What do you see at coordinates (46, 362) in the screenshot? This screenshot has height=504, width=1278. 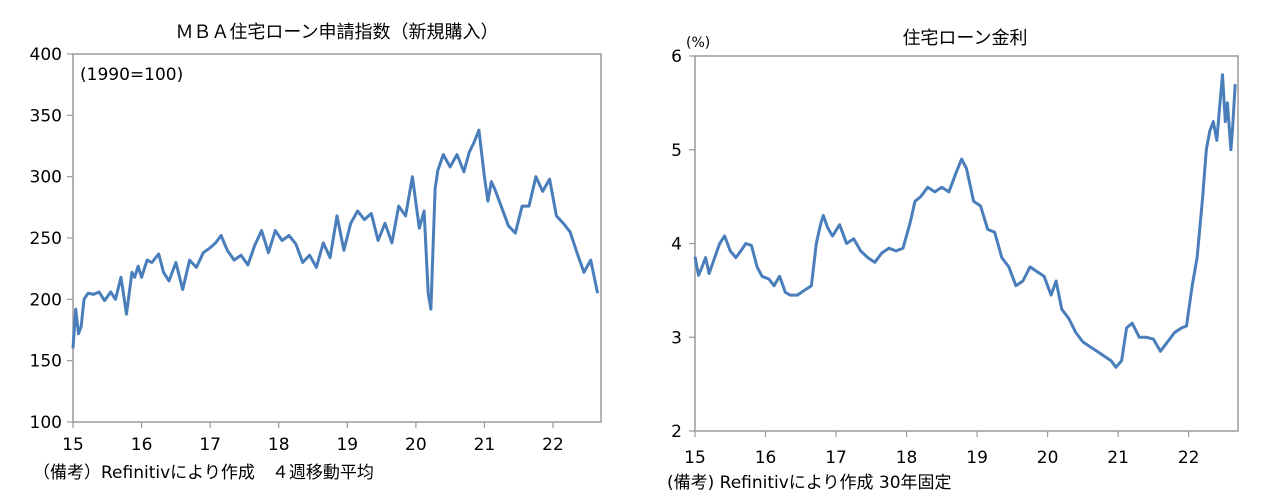 I see `y-tick-label: 150` at bounding box center [46, 362].